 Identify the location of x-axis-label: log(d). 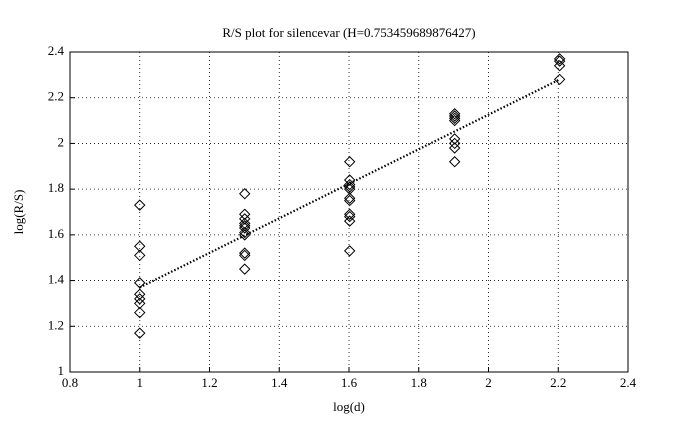
(349, 406).